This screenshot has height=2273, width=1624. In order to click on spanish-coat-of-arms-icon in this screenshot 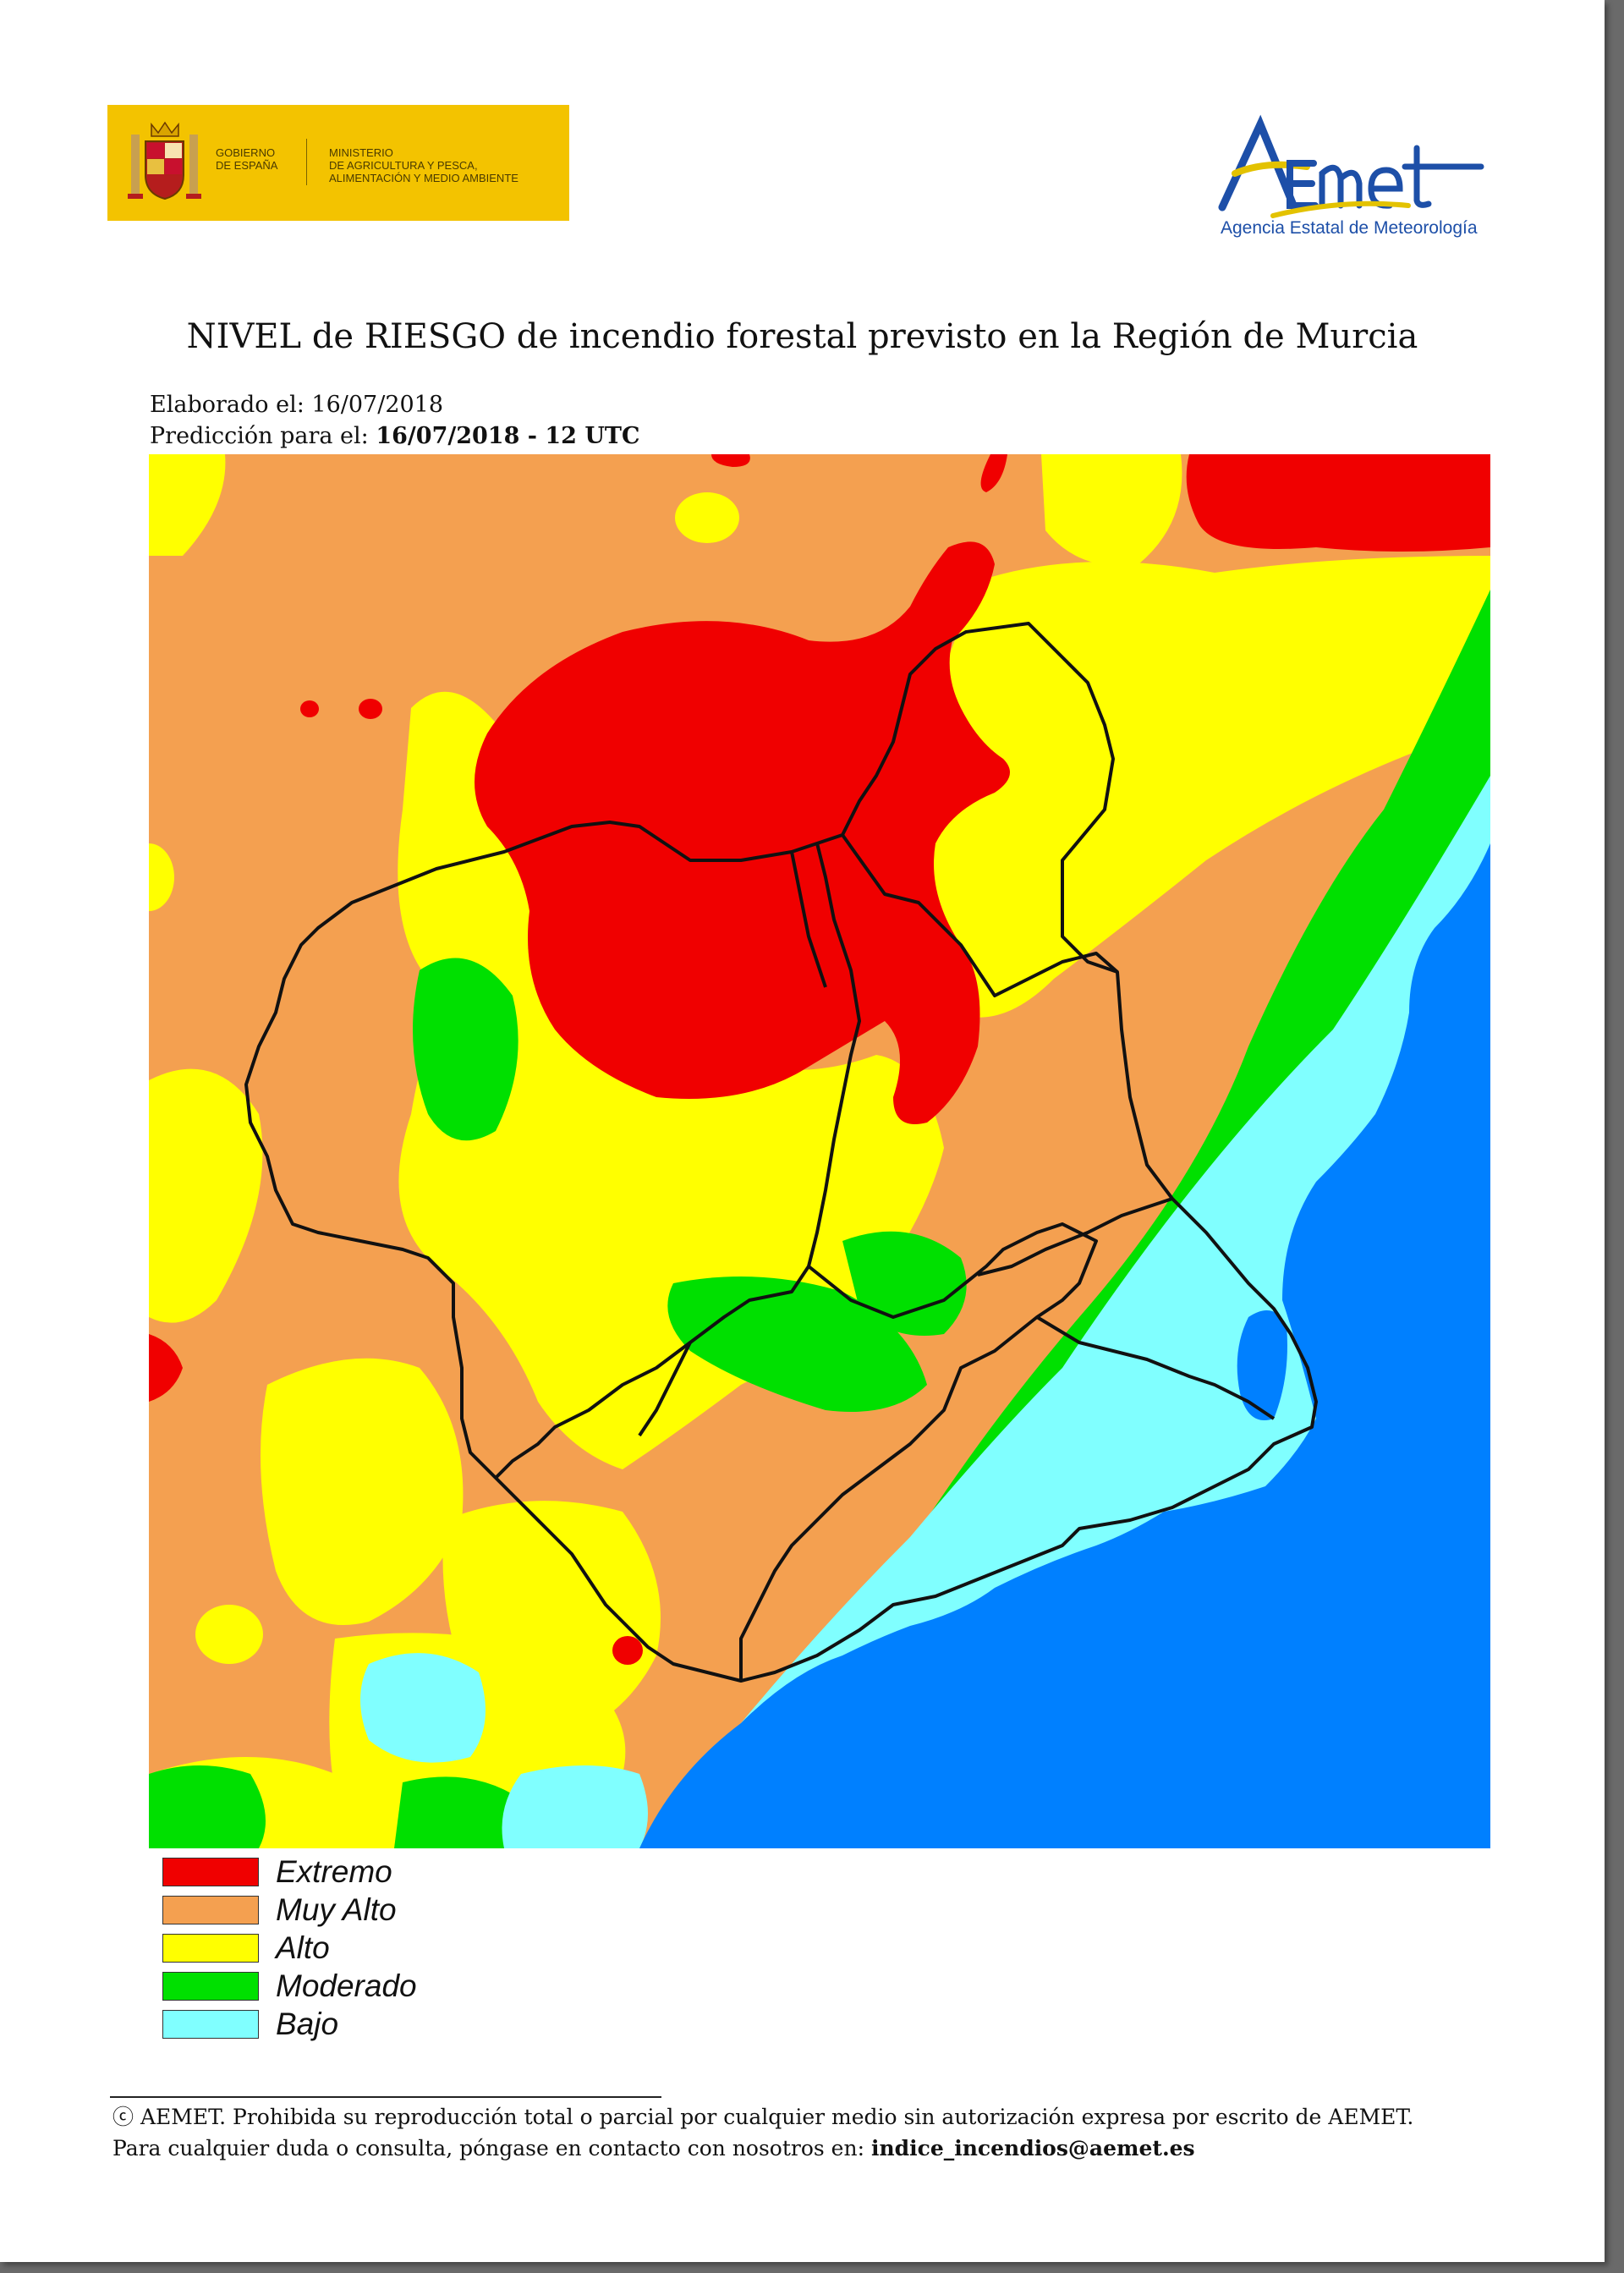, I will do `click(165, 160)`.